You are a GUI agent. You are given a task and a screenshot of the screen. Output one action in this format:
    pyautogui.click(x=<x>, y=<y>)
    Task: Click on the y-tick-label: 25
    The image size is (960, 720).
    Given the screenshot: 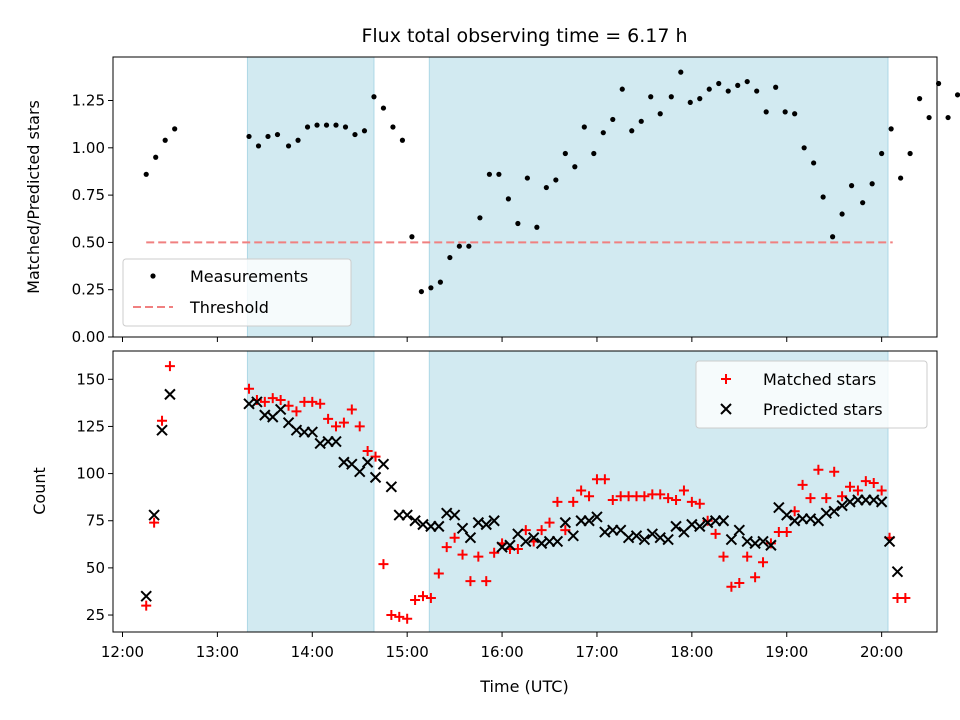 What is the action you would take?
    pyautogui.click(x=95, y=615)
    